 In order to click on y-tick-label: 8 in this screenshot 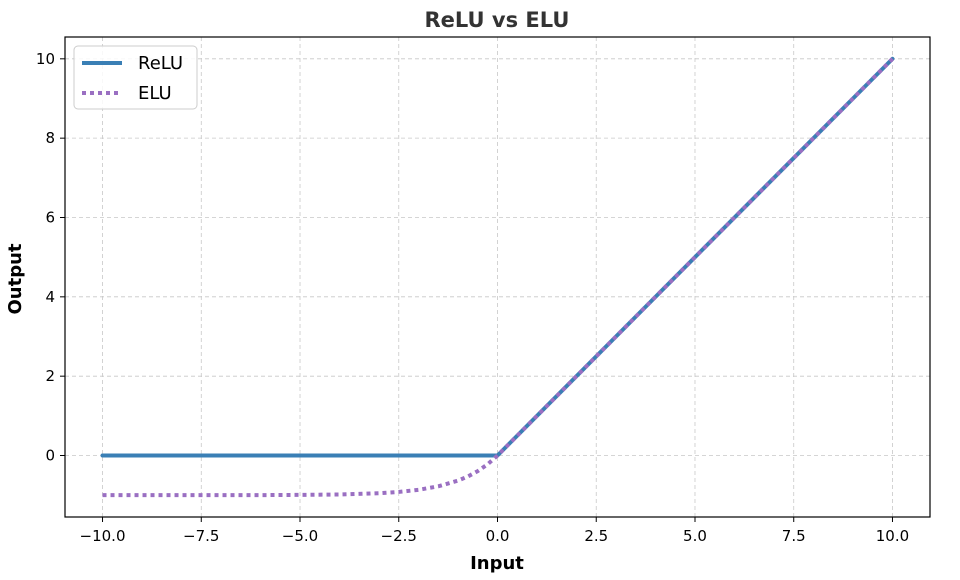, I will do `click(50, 138)`.